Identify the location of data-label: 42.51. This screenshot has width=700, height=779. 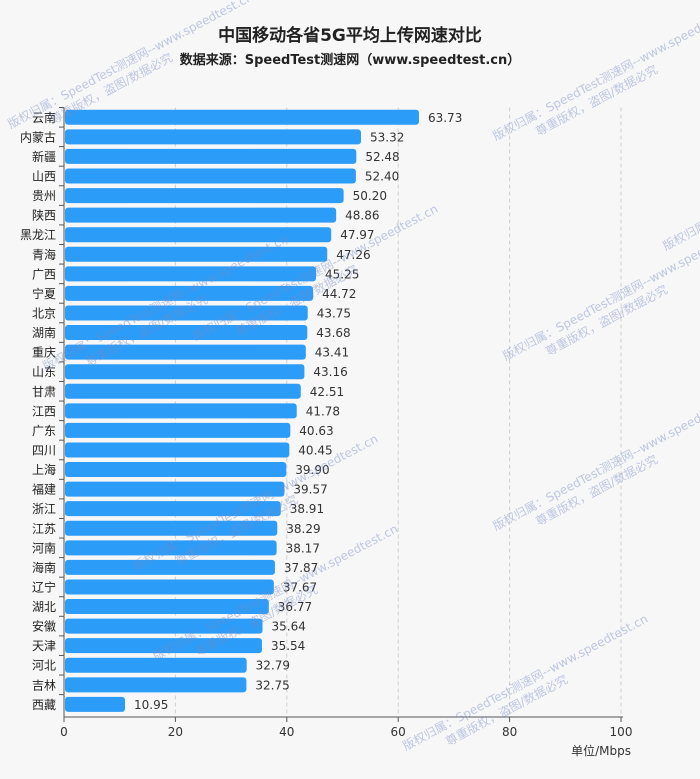
(327, 392).